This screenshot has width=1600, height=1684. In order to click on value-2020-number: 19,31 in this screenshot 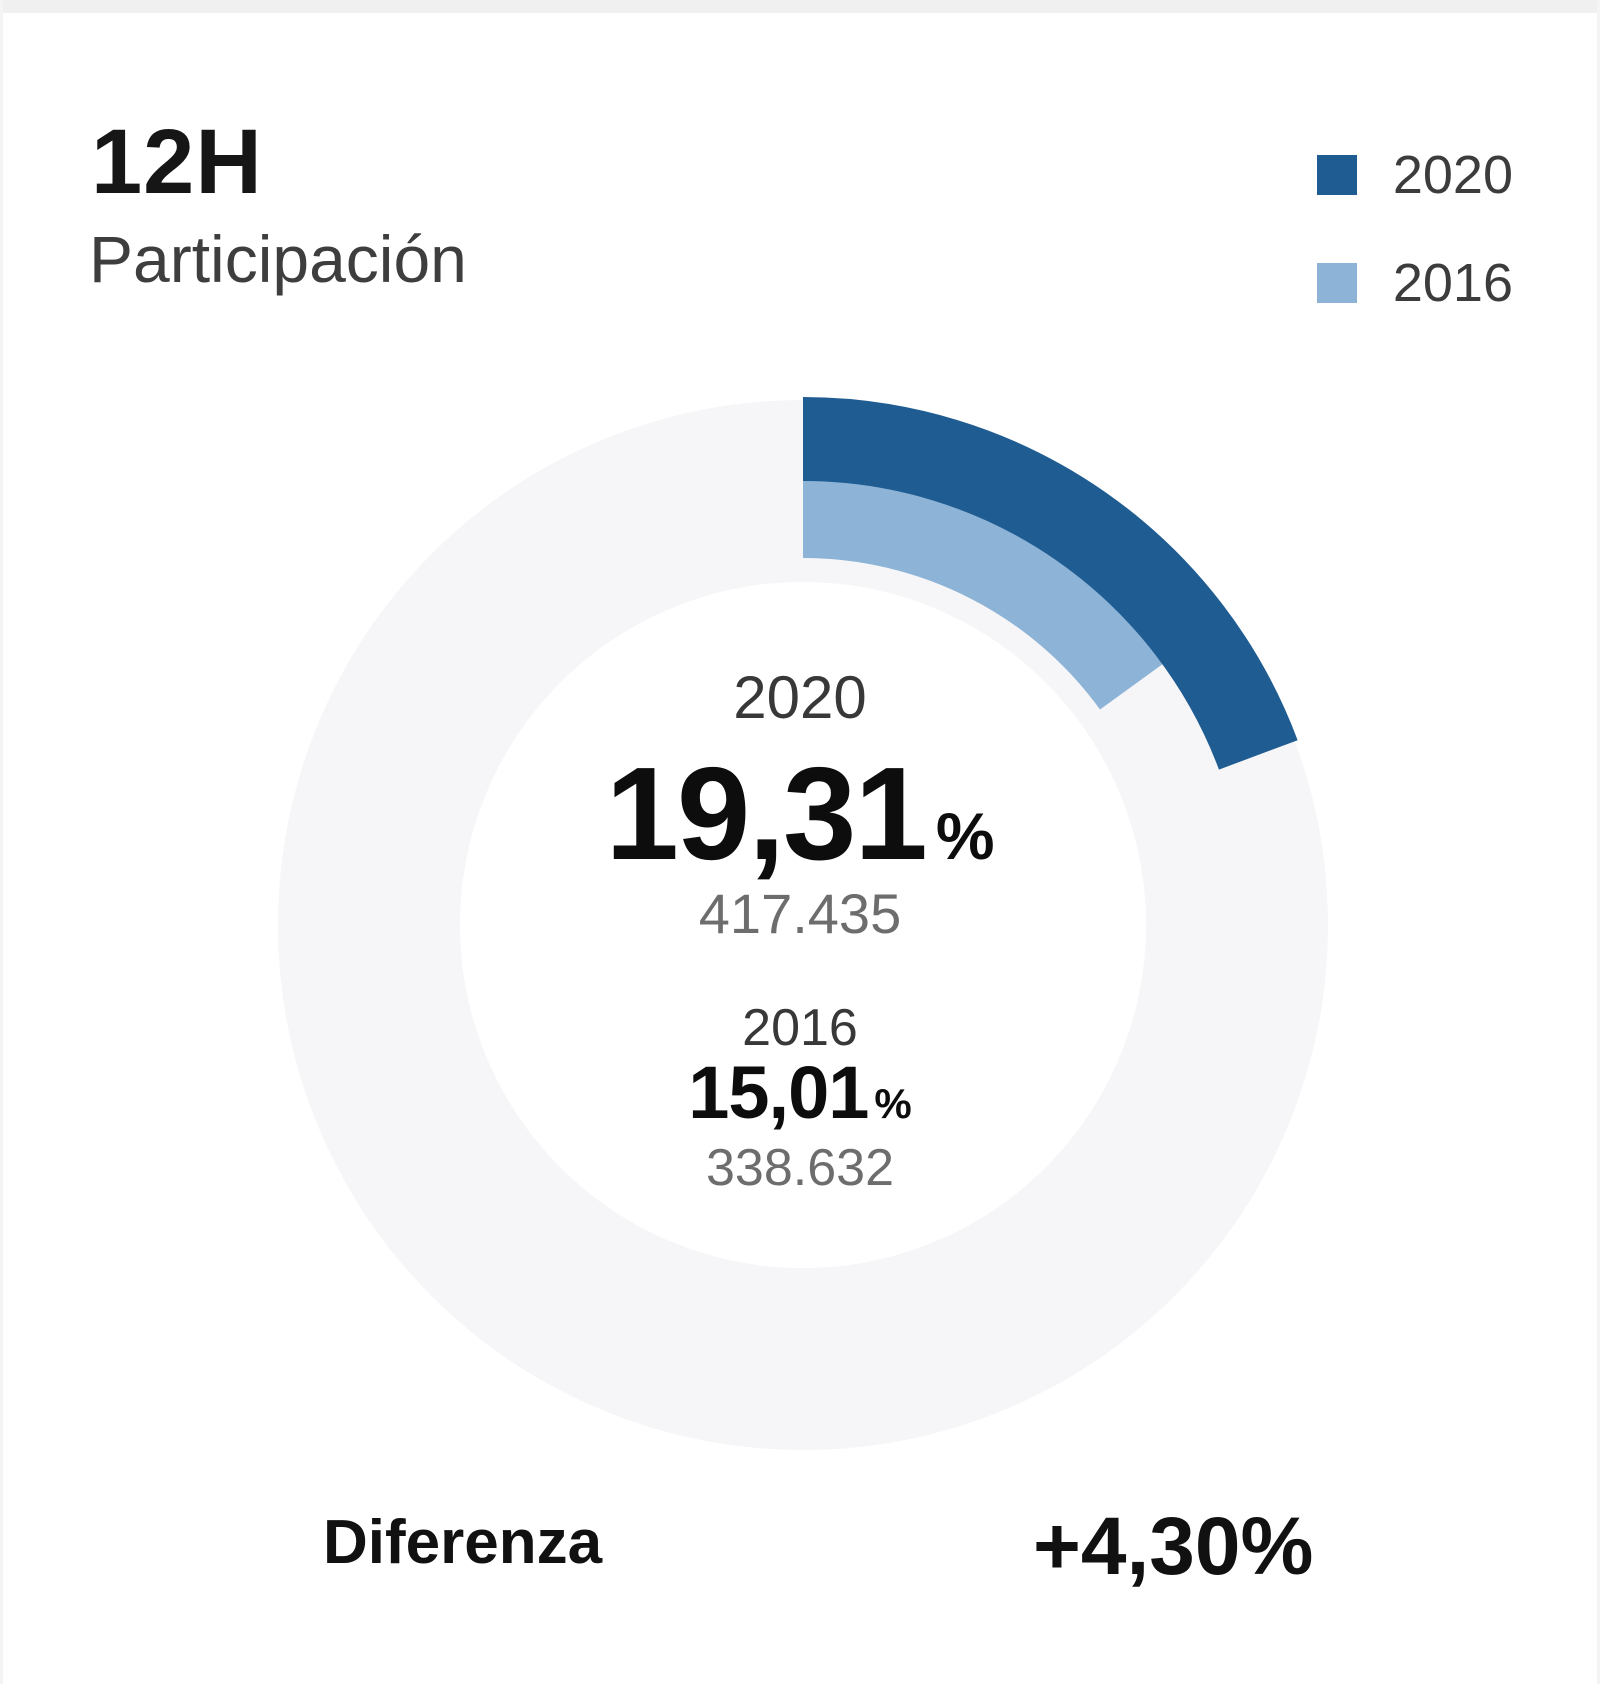, I will do `click(766, 813)`.